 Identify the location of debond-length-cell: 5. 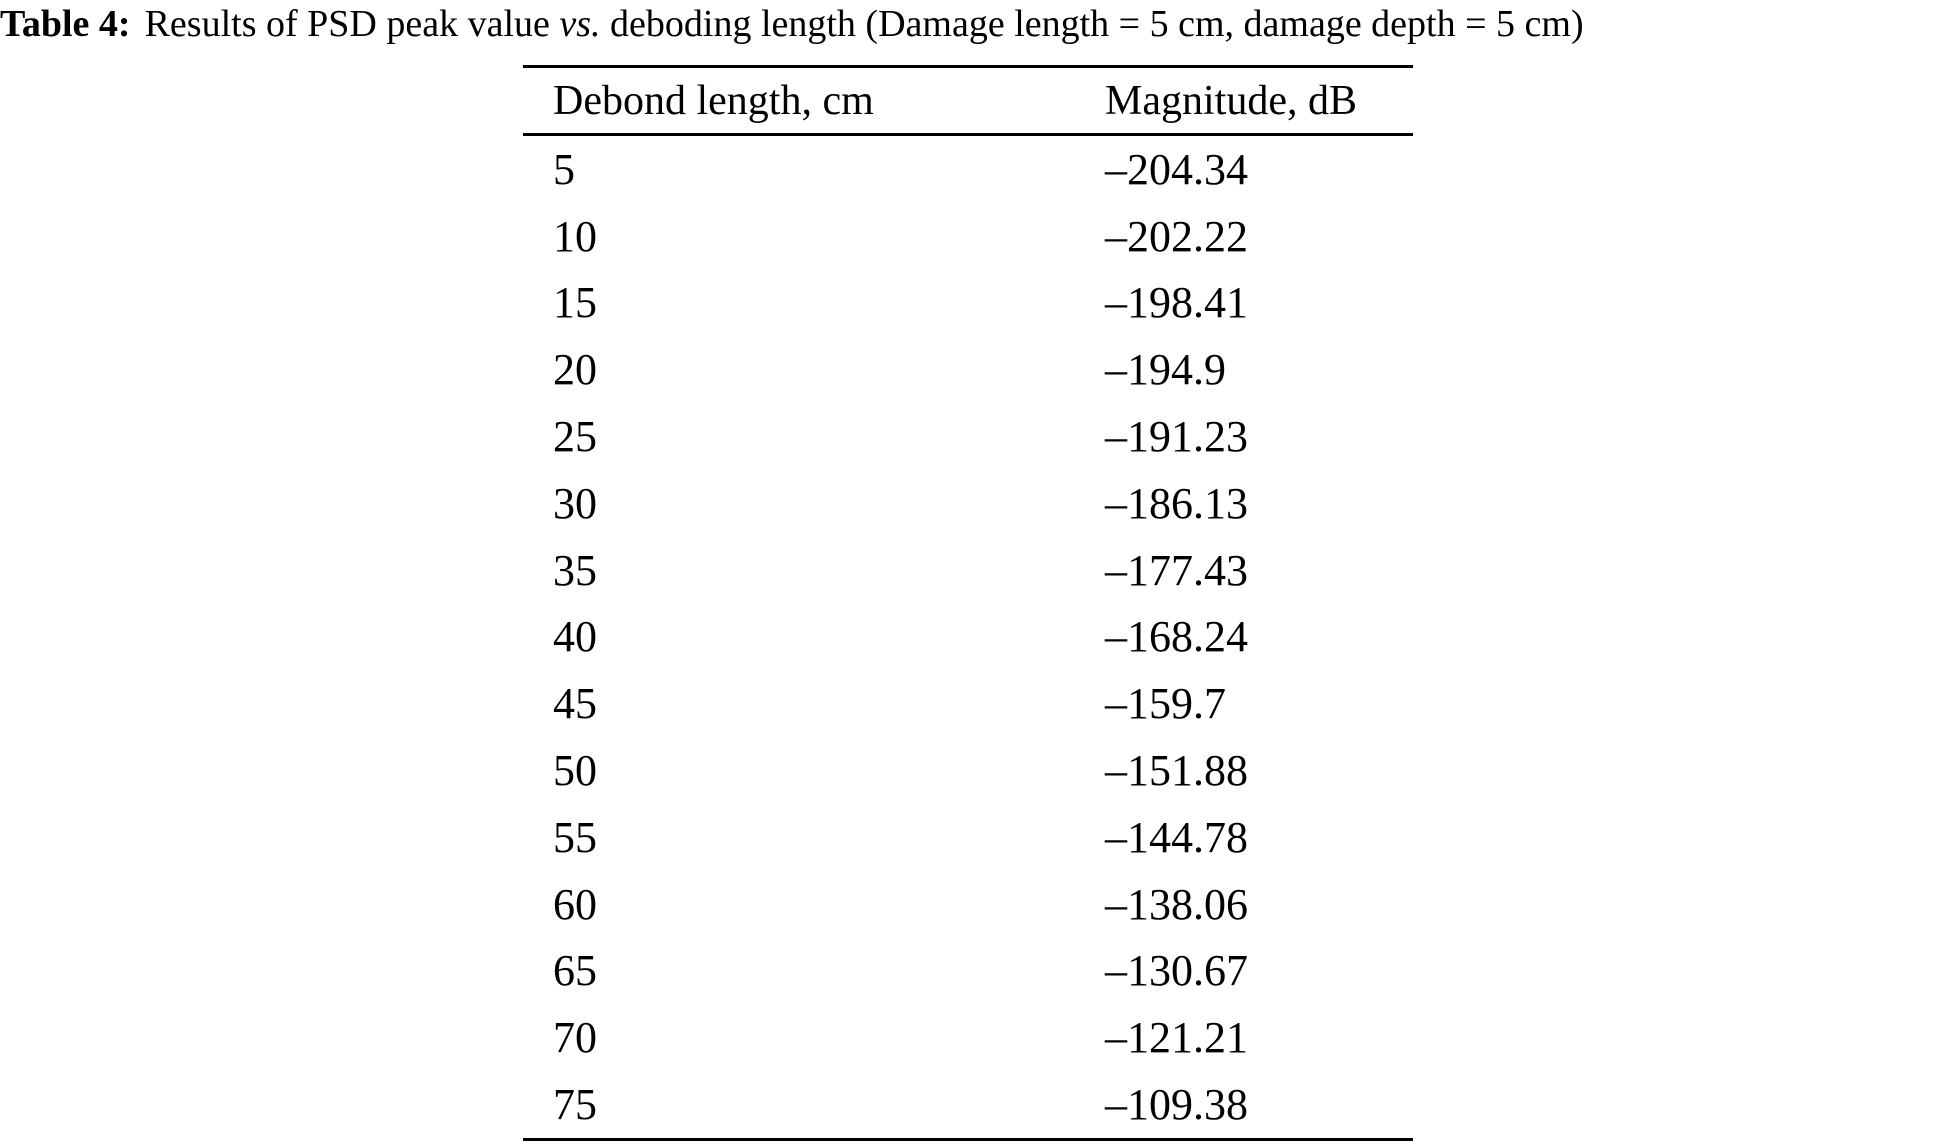
(564, 169).